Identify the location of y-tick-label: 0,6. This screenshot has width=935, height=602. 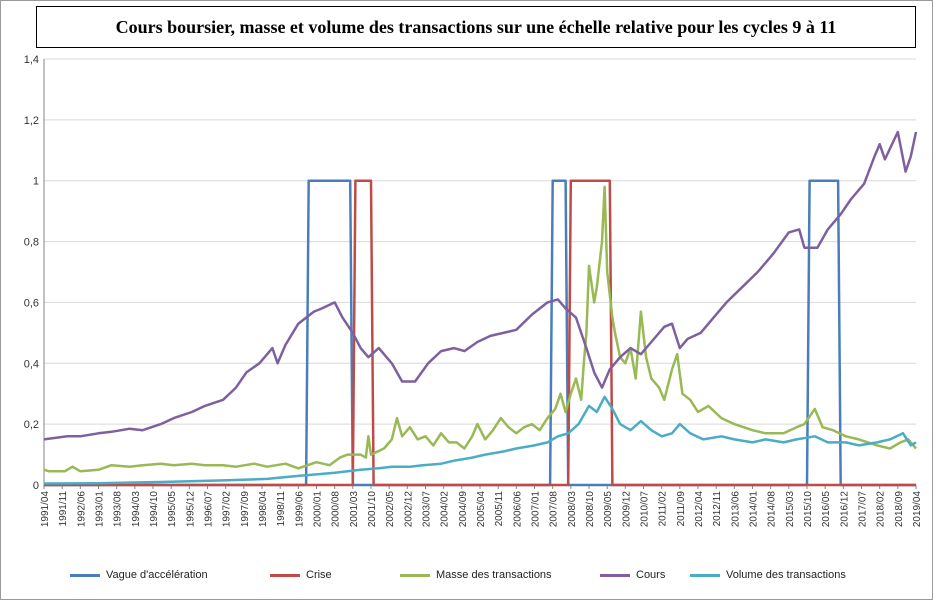
(31, 303).